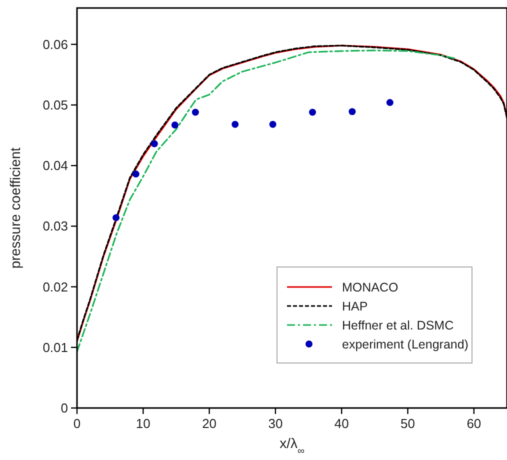 Image resolution: width=507 pixels, height=460 pixels. I want to click on y-tick-label: 0.02, so click(55, 286).